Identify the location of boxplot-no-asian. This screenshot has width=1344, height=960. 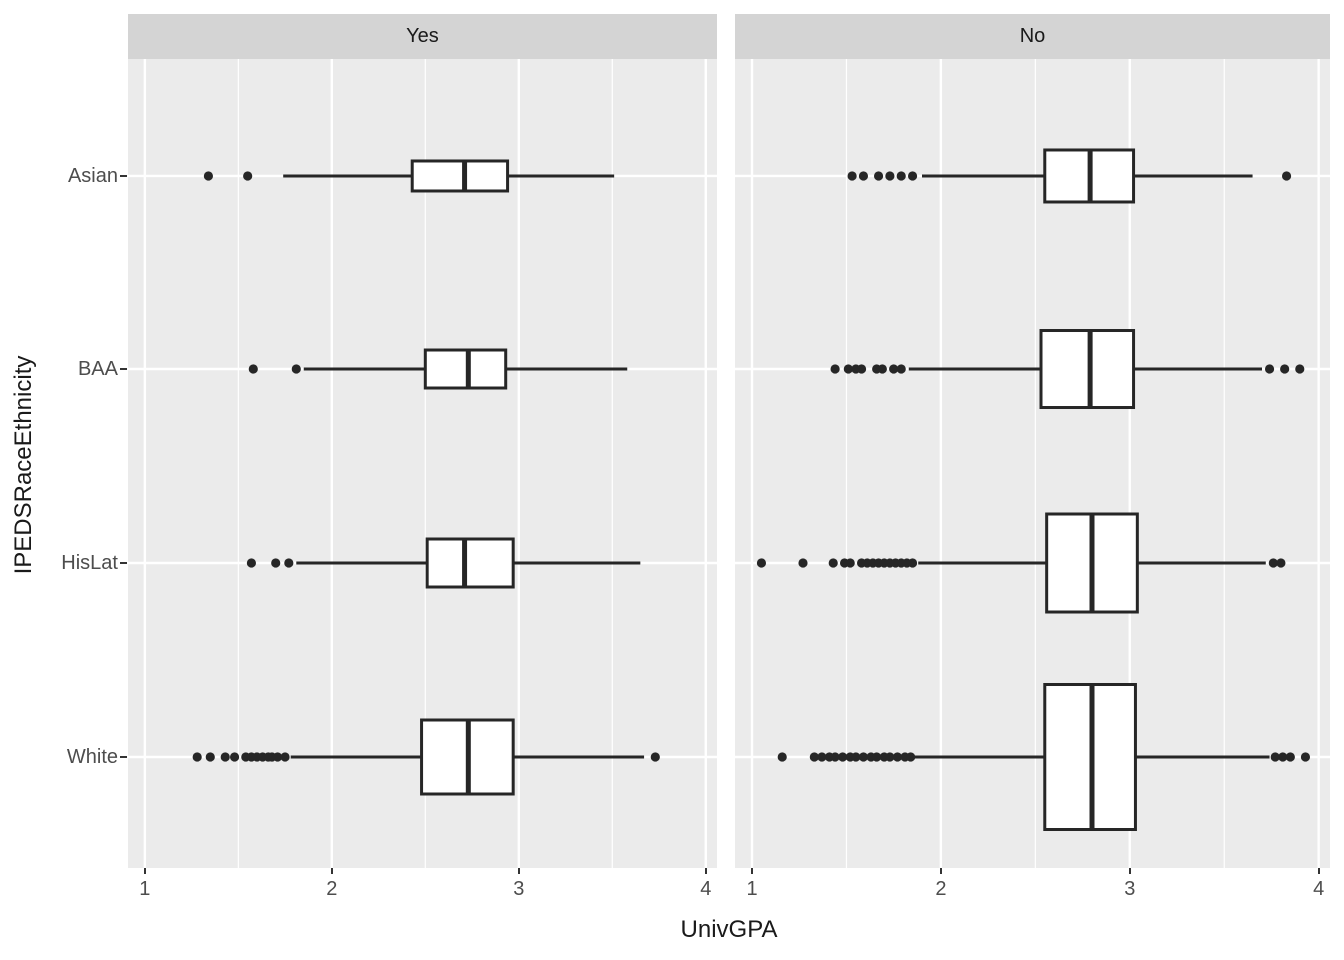
(1069, 176).